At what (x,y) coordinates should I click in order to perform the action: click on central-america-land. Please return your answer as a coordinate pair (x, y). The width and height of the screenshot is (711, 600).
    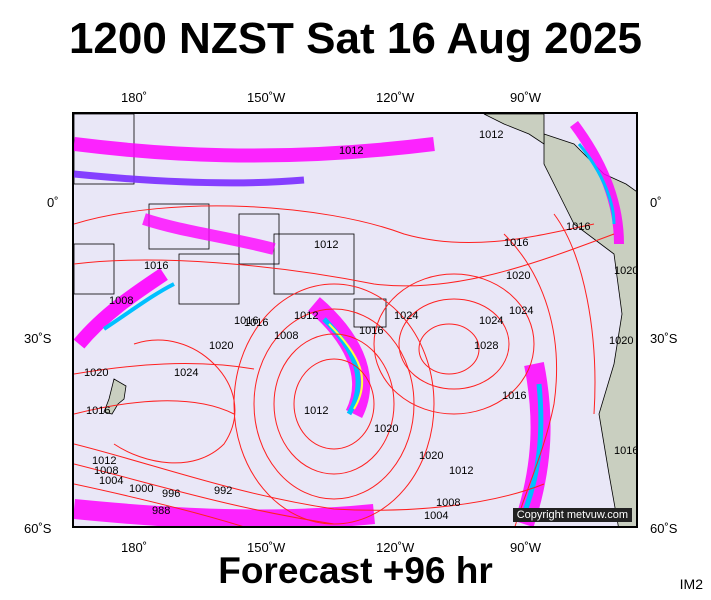
    Looking at the image, I should click on (514, 129).